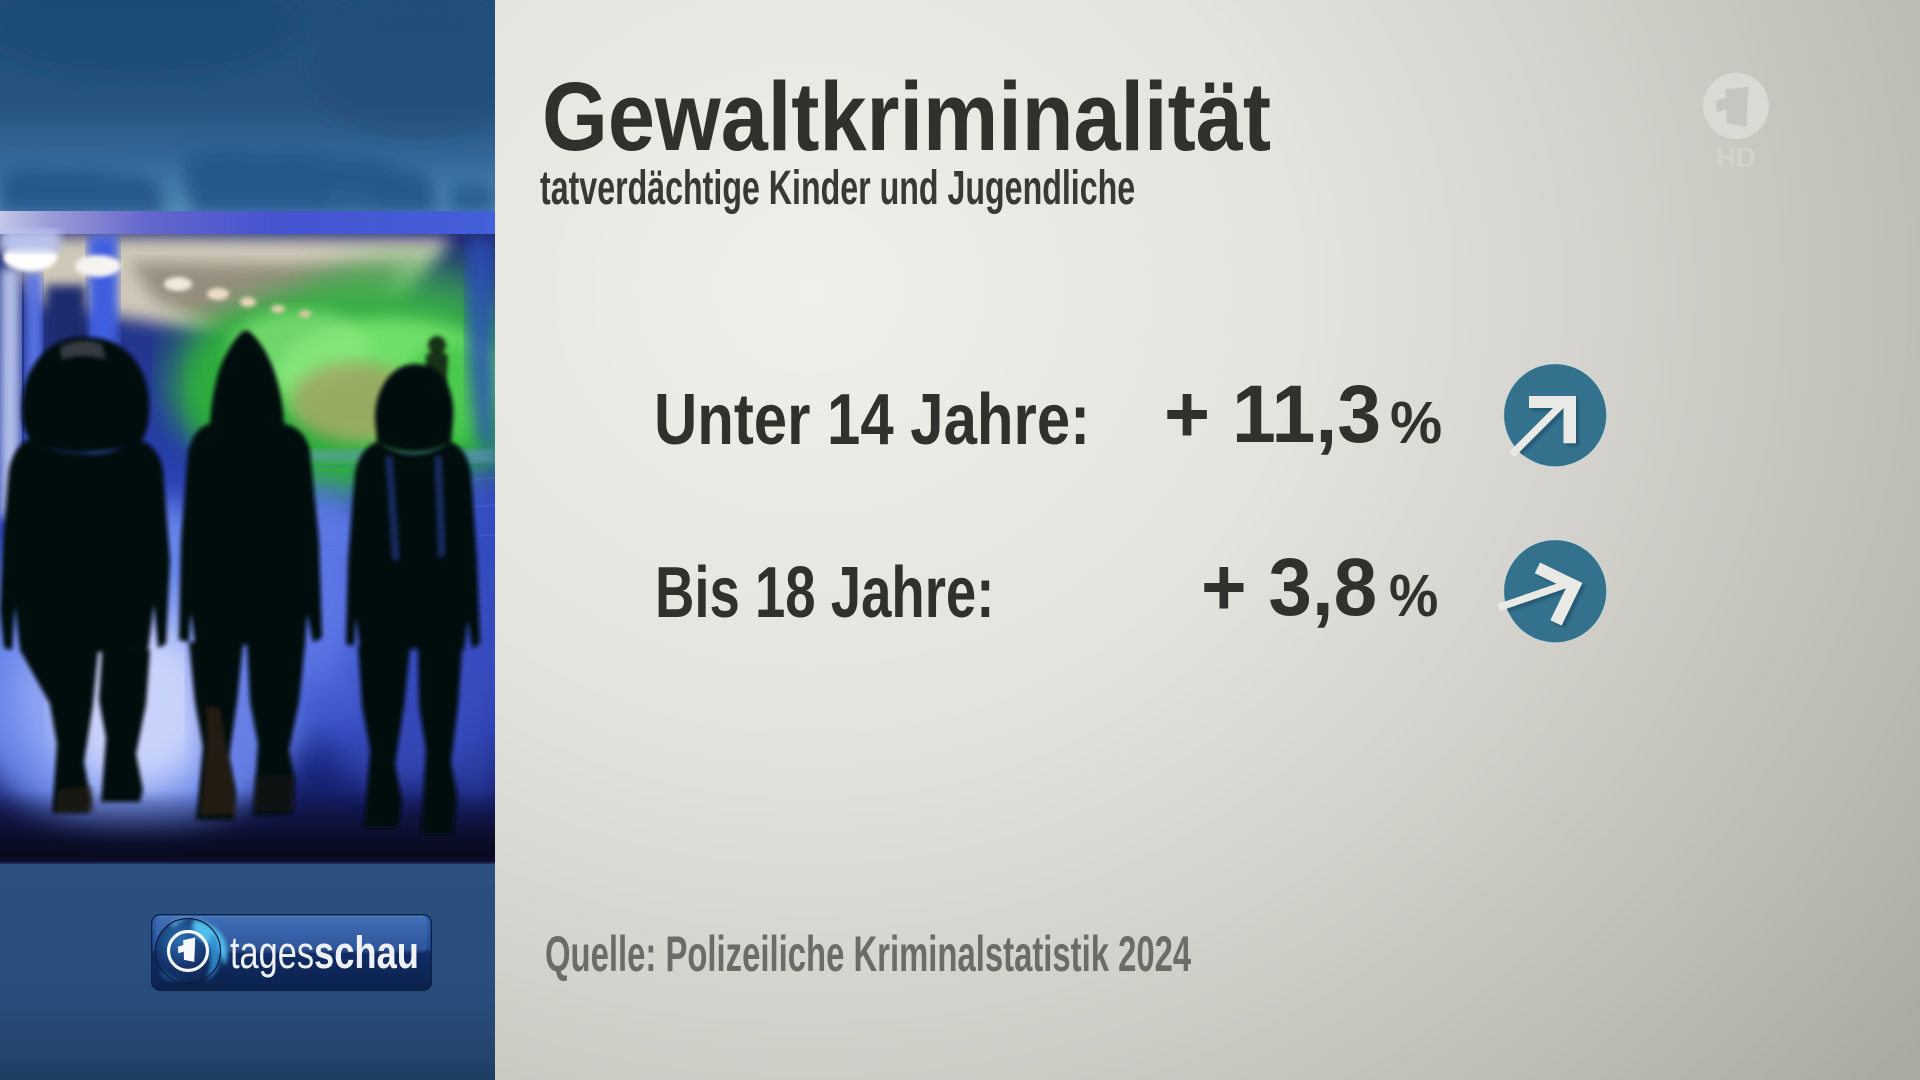 The height and width of the screenshot is (1080, 1920). I want to click on svg-text: schau, so click(366, 952).